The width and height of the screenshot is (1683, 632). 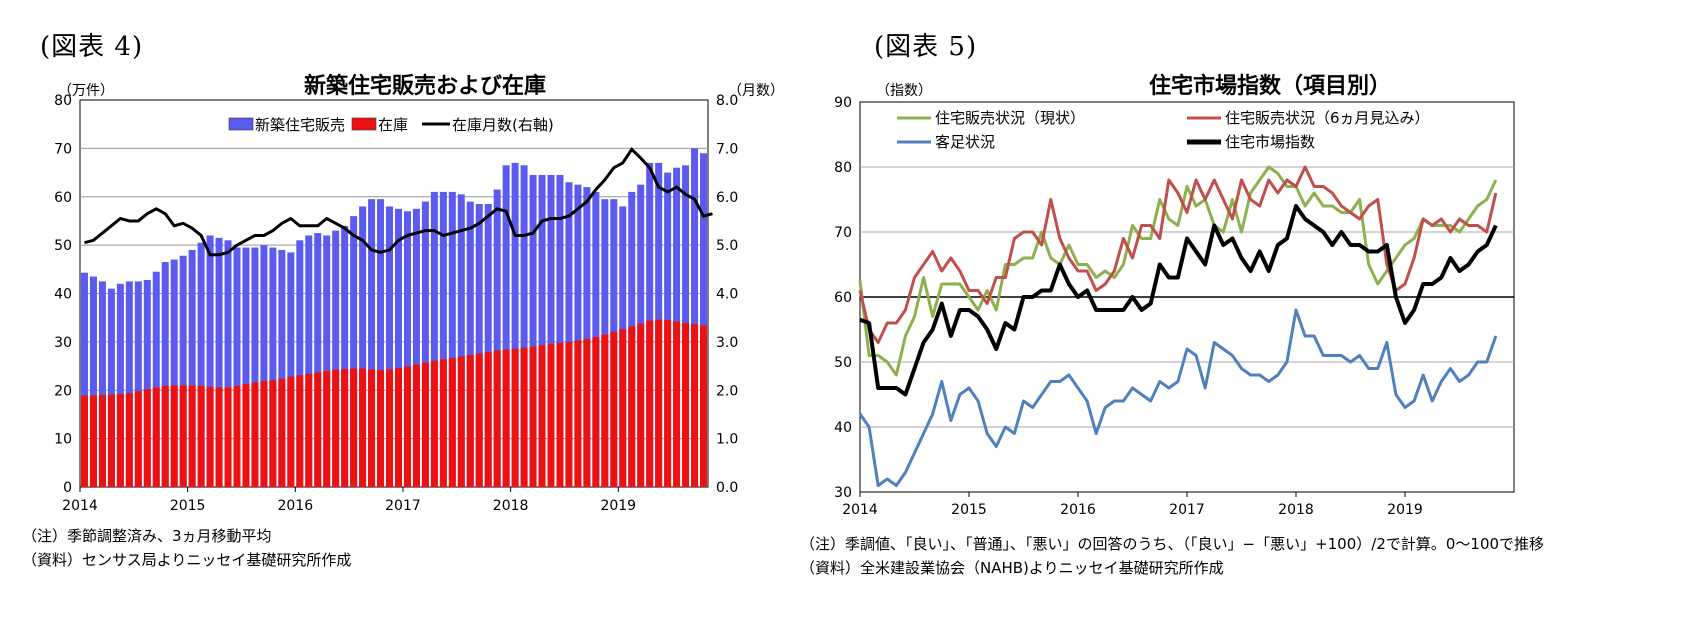 What do you see at coordinates (403, 506) in the screenshot?
I see `x-tick-label: 2017` at bounding box center [403, 506].